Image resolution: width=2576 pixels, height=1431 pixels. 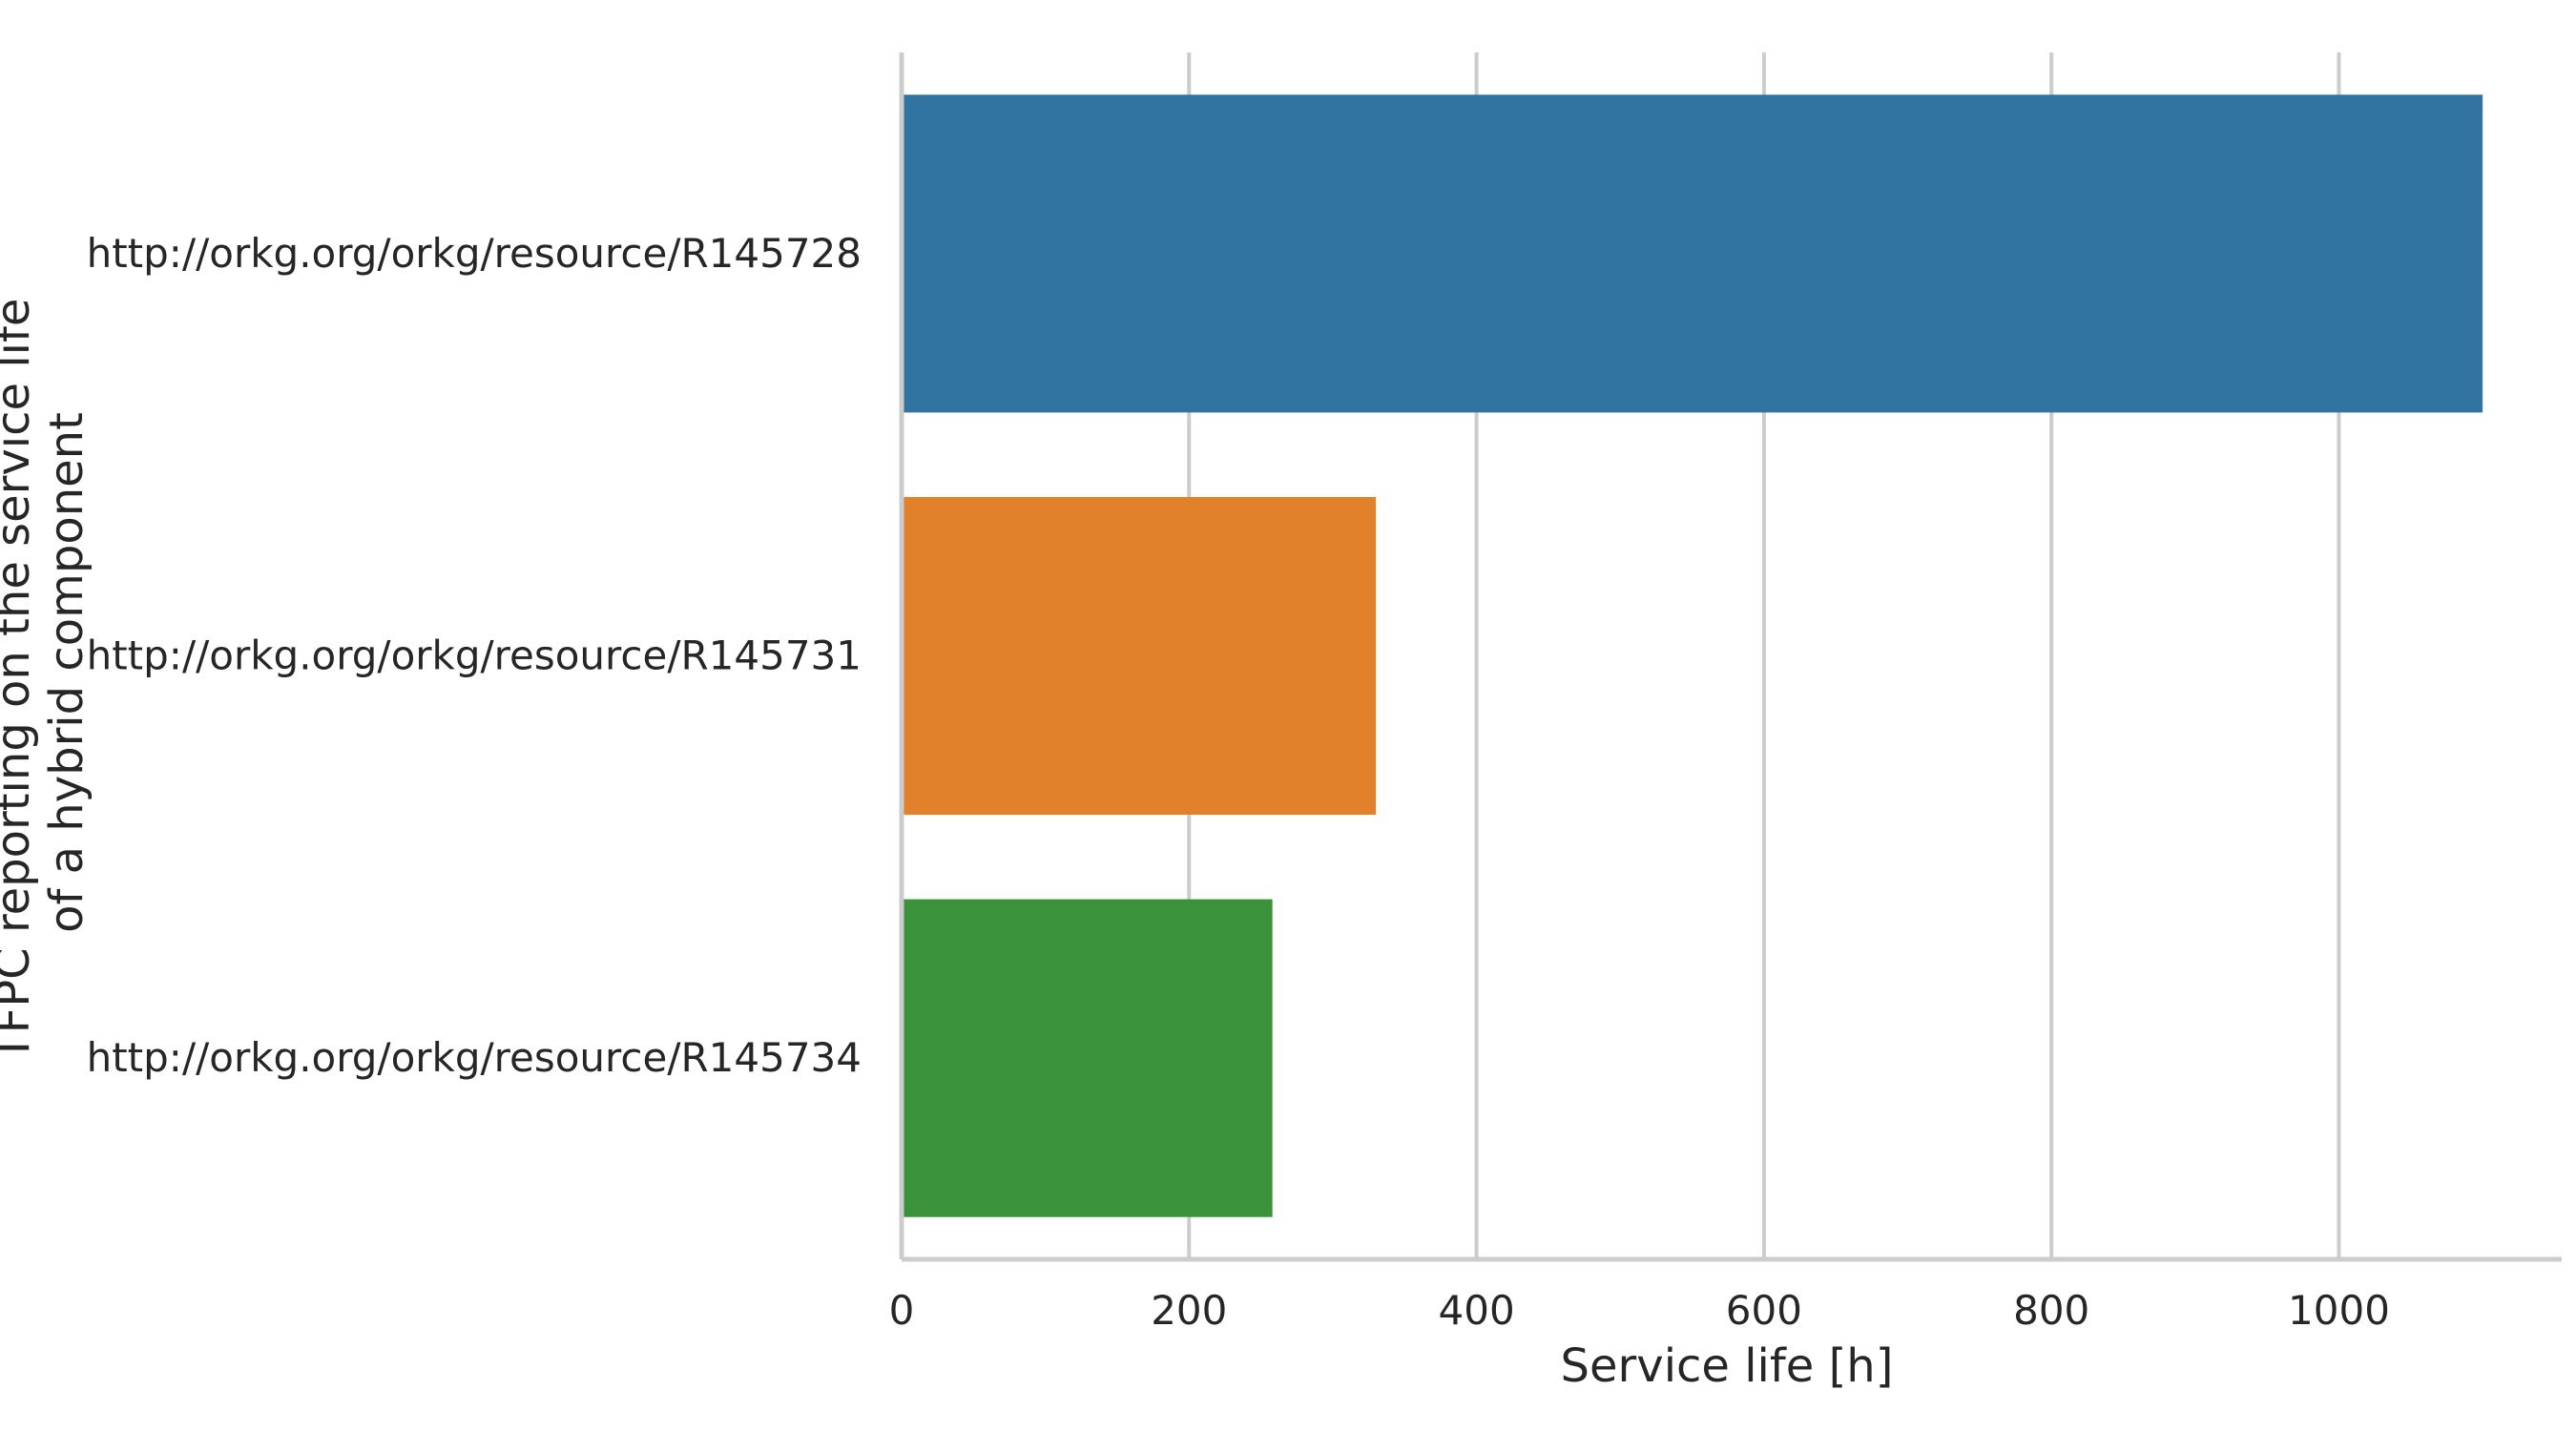 I want to click on y-tick-label-2: http://orkg.org/orkg/resource/R145731, so click(x=474, y=656).